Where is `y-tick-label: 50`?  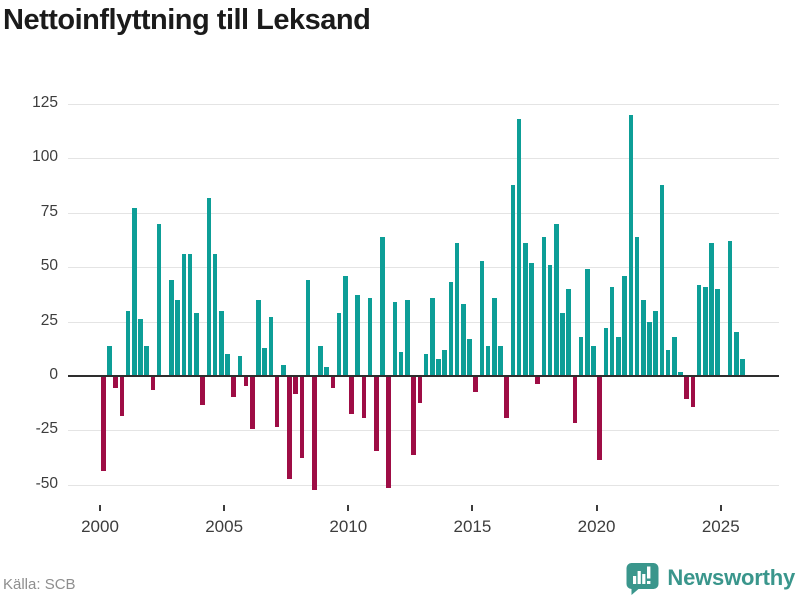
y-tick-label: 50 is located at coordinates (49, 266).